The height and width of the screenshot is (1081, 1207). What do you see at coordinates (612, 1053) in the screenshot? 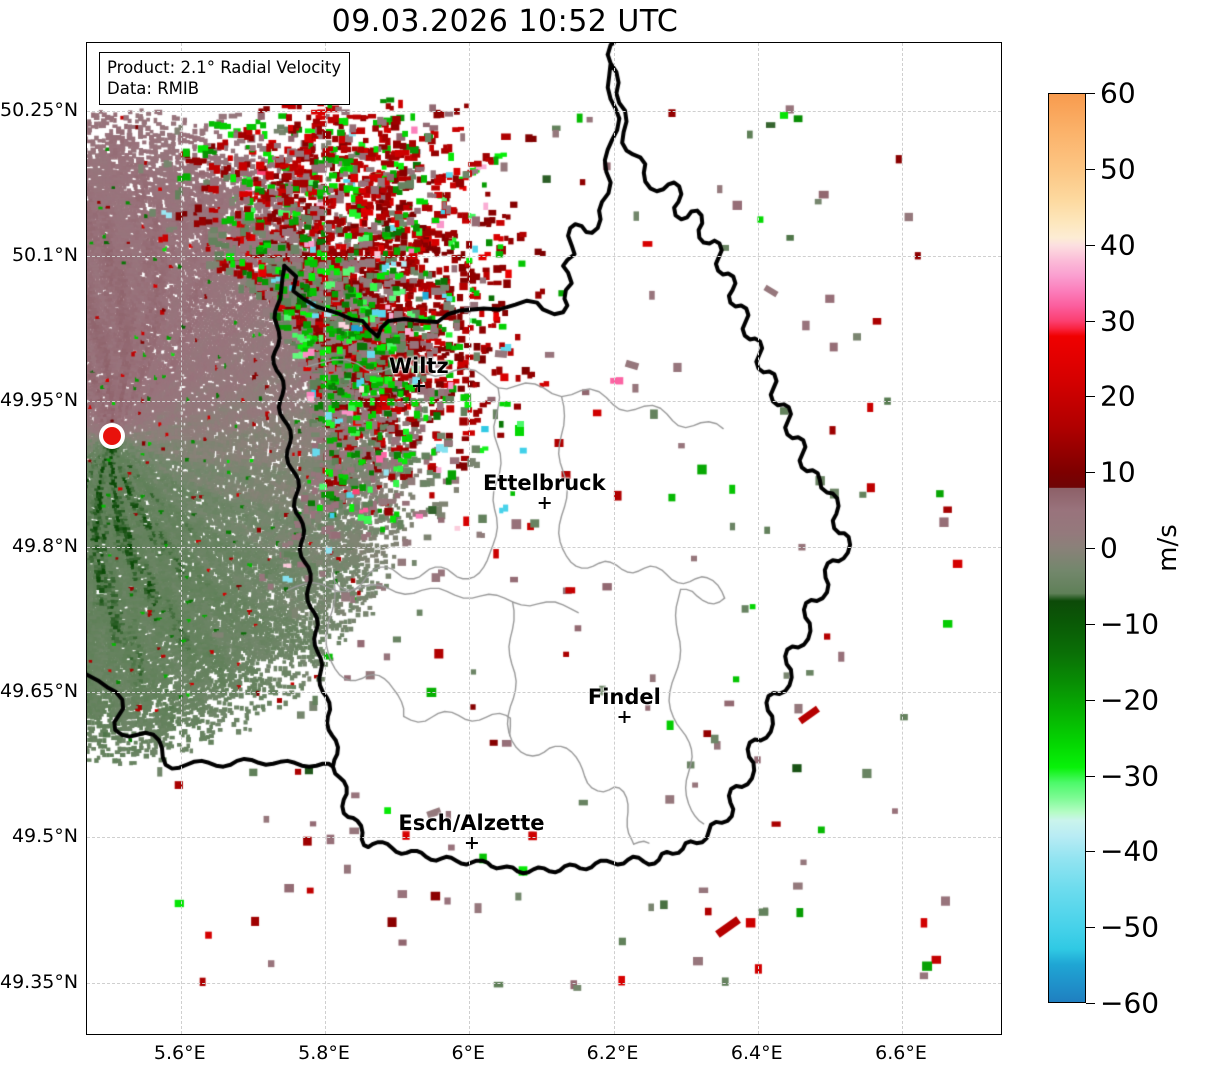
I see `x-axis-tick-label: 6.2°E` at bounding box center [612, 1053].